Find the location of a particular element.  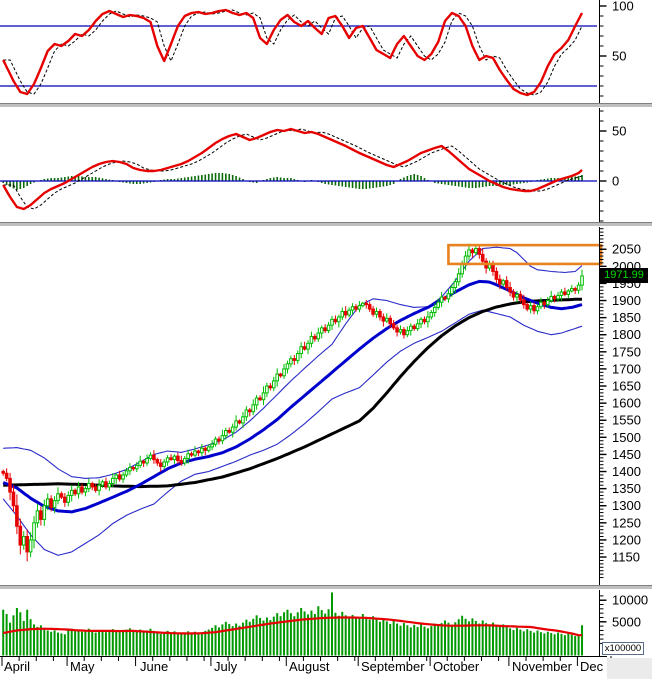

y-tick-label: 1850 is located at coordinates (626, 317).